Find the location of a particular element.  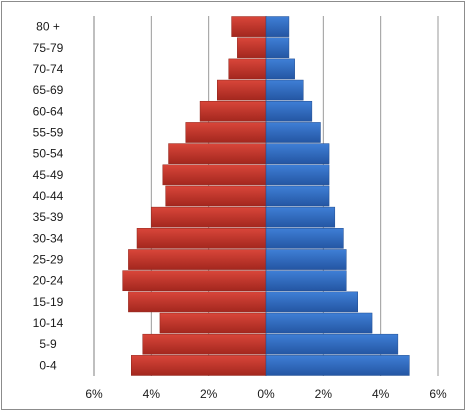

x-tick-label-2: 2% is located at coordinates (209, 394).